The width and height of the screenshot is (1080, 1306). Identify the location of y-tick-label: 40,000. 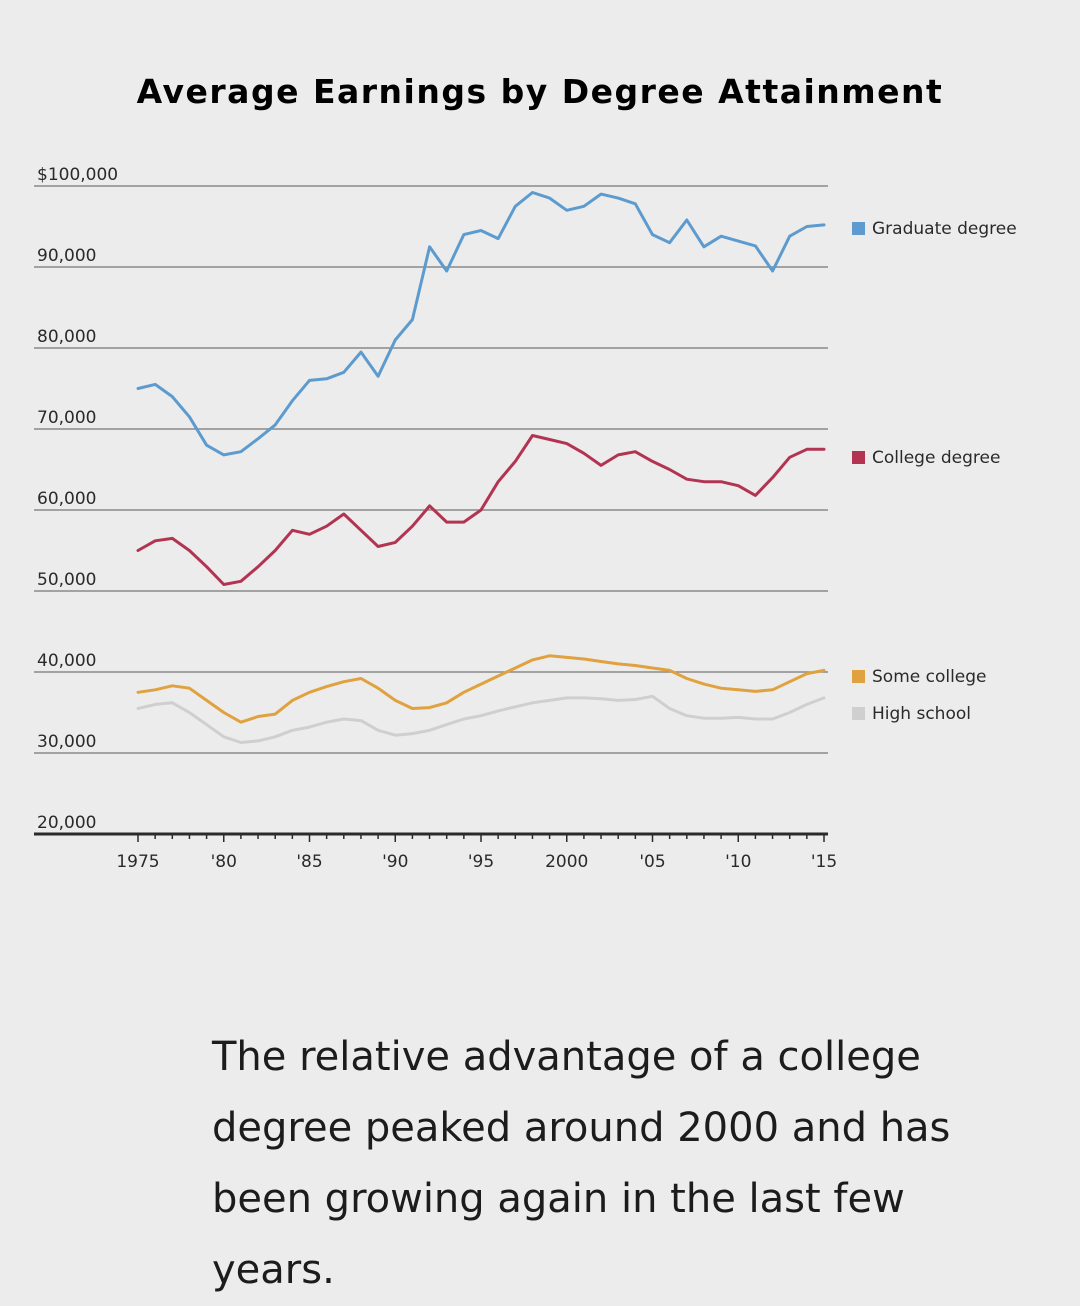
(66, 661).